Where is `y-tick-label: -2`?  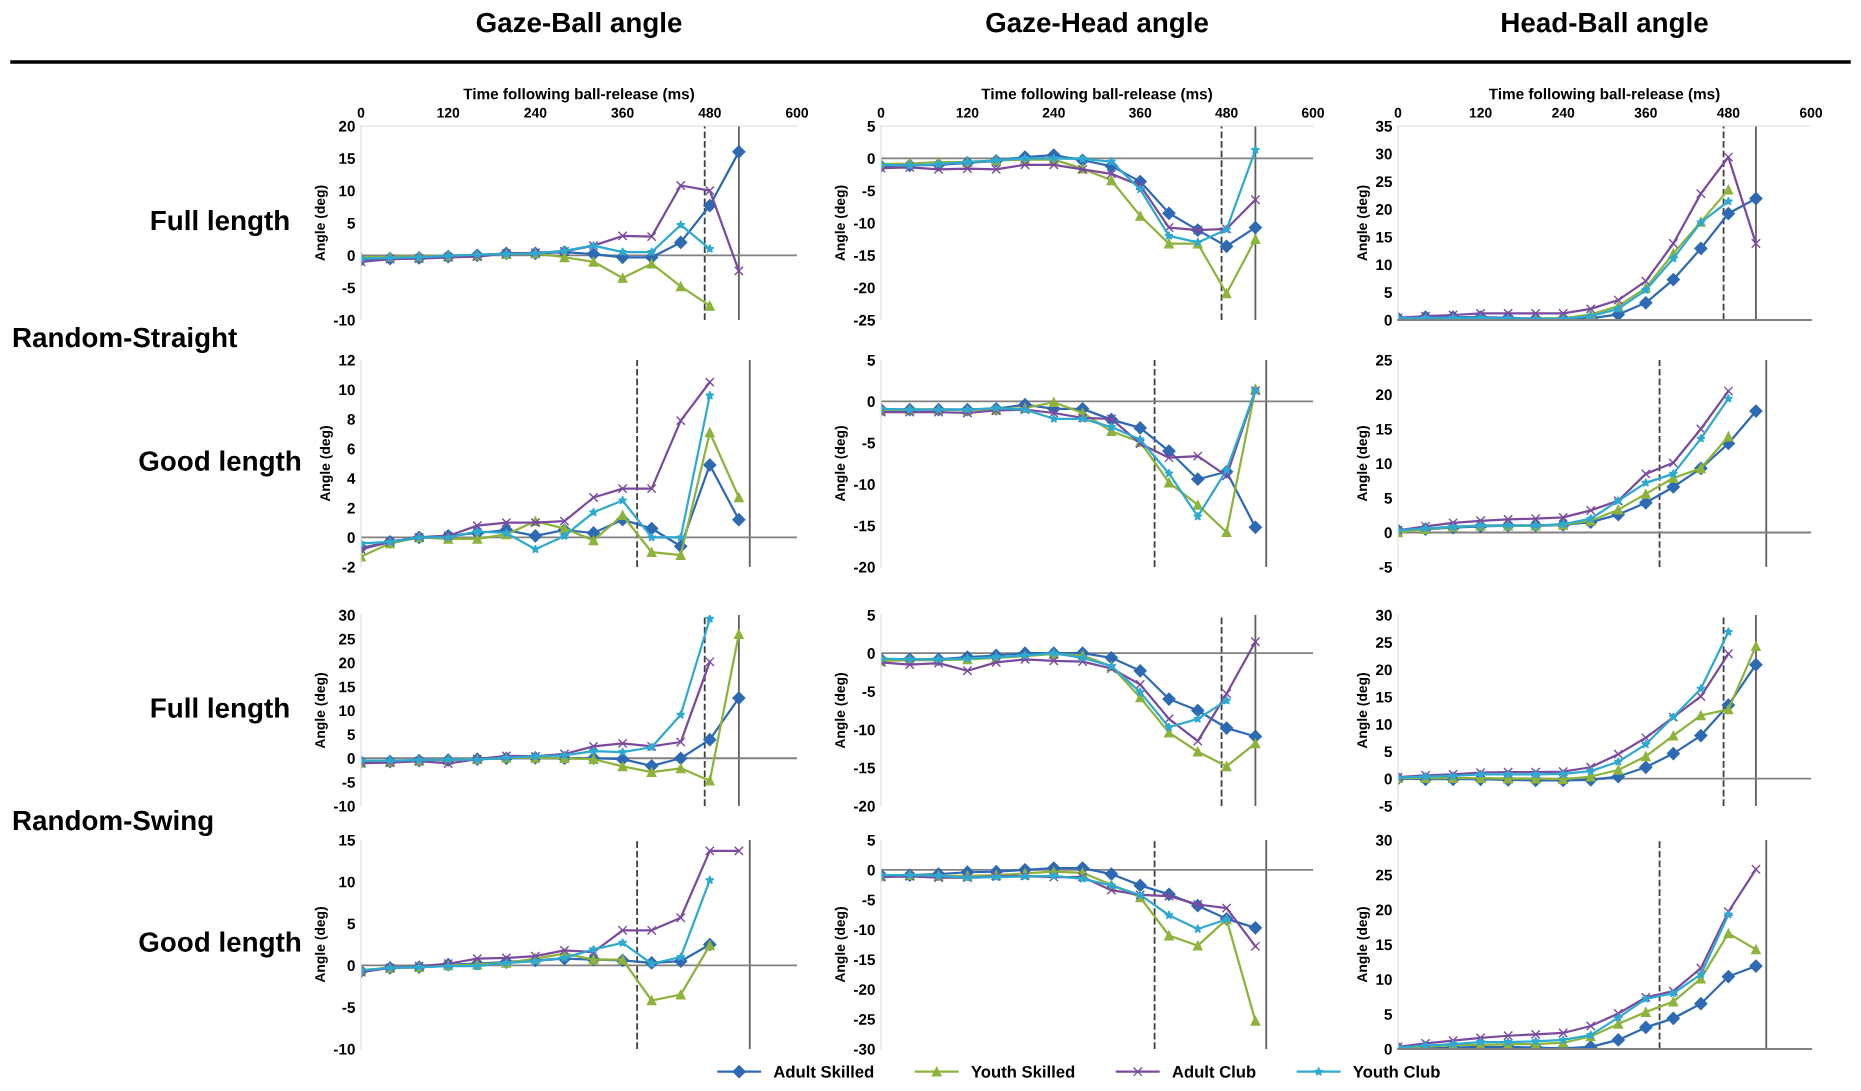 y-tick-label: -2 is located at coordinates (348, 567).